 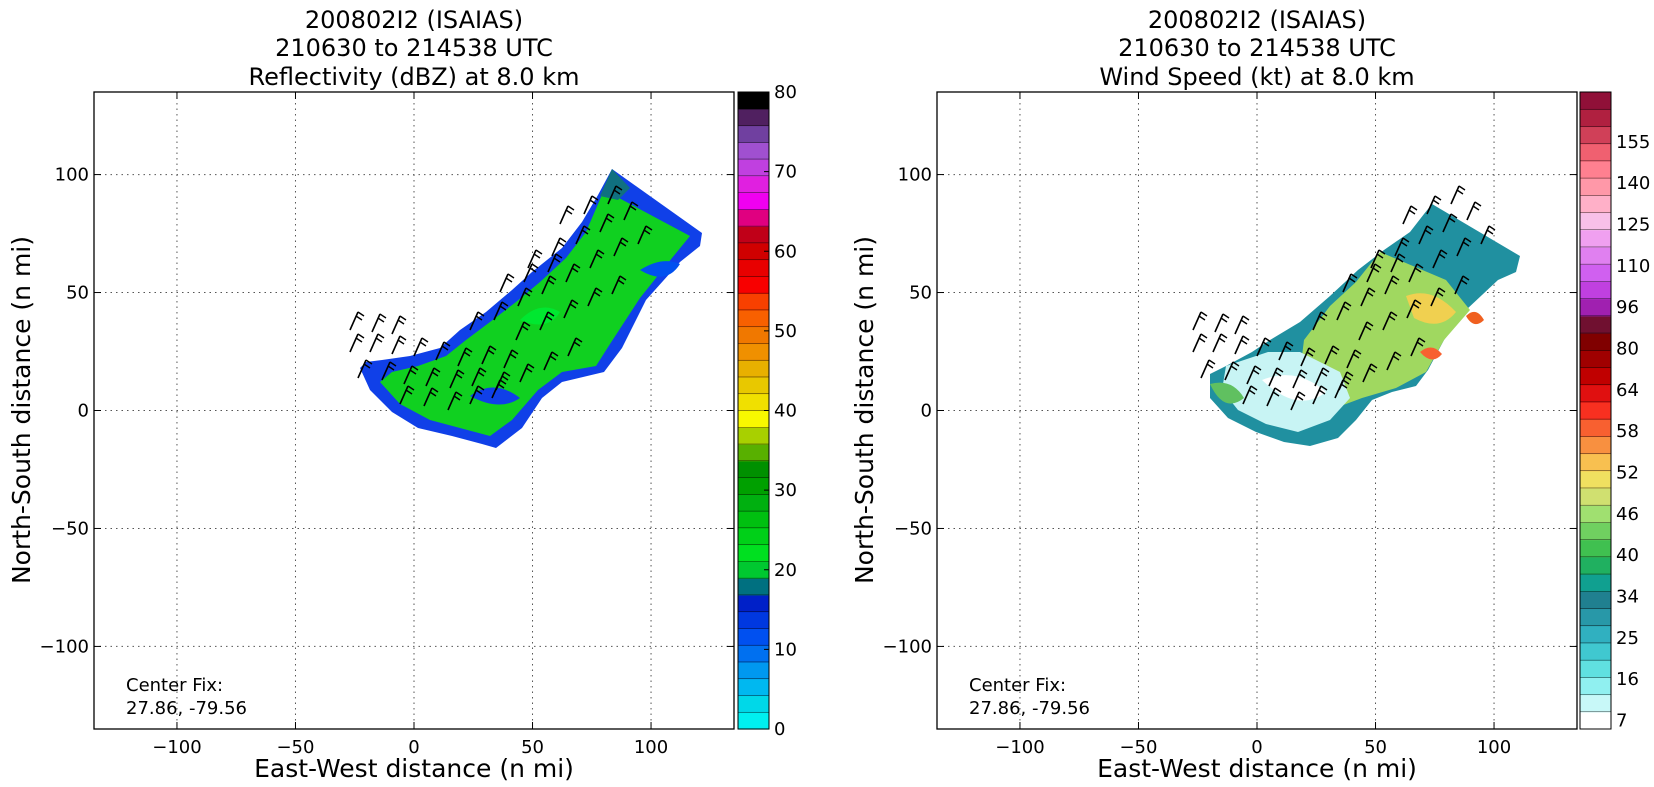 I want to click on colorbar-tick-label: 10, so click(x=785, y=649).